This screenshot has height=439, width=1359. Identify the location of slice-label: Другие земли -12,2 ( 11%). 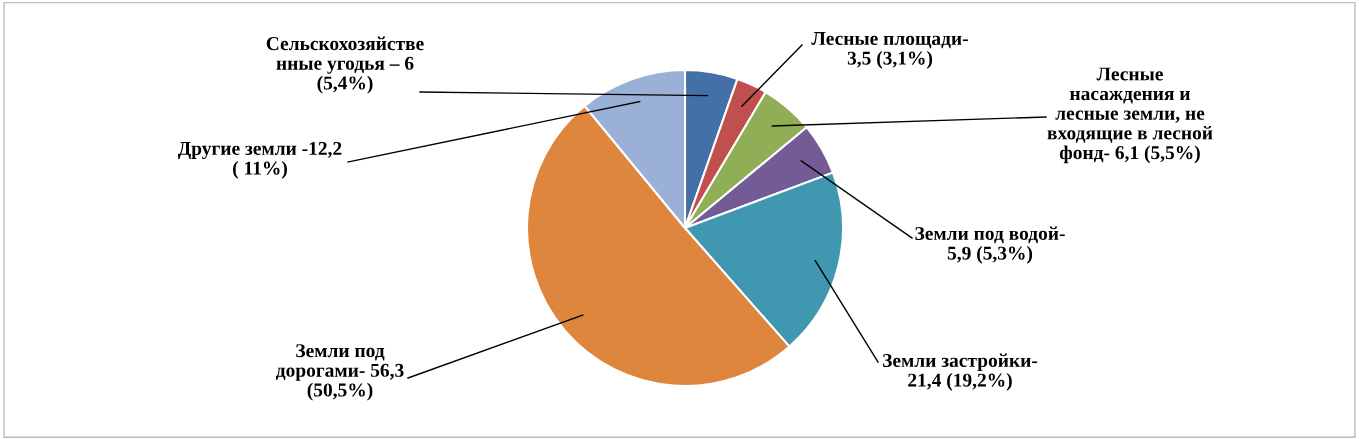
(259, 160).